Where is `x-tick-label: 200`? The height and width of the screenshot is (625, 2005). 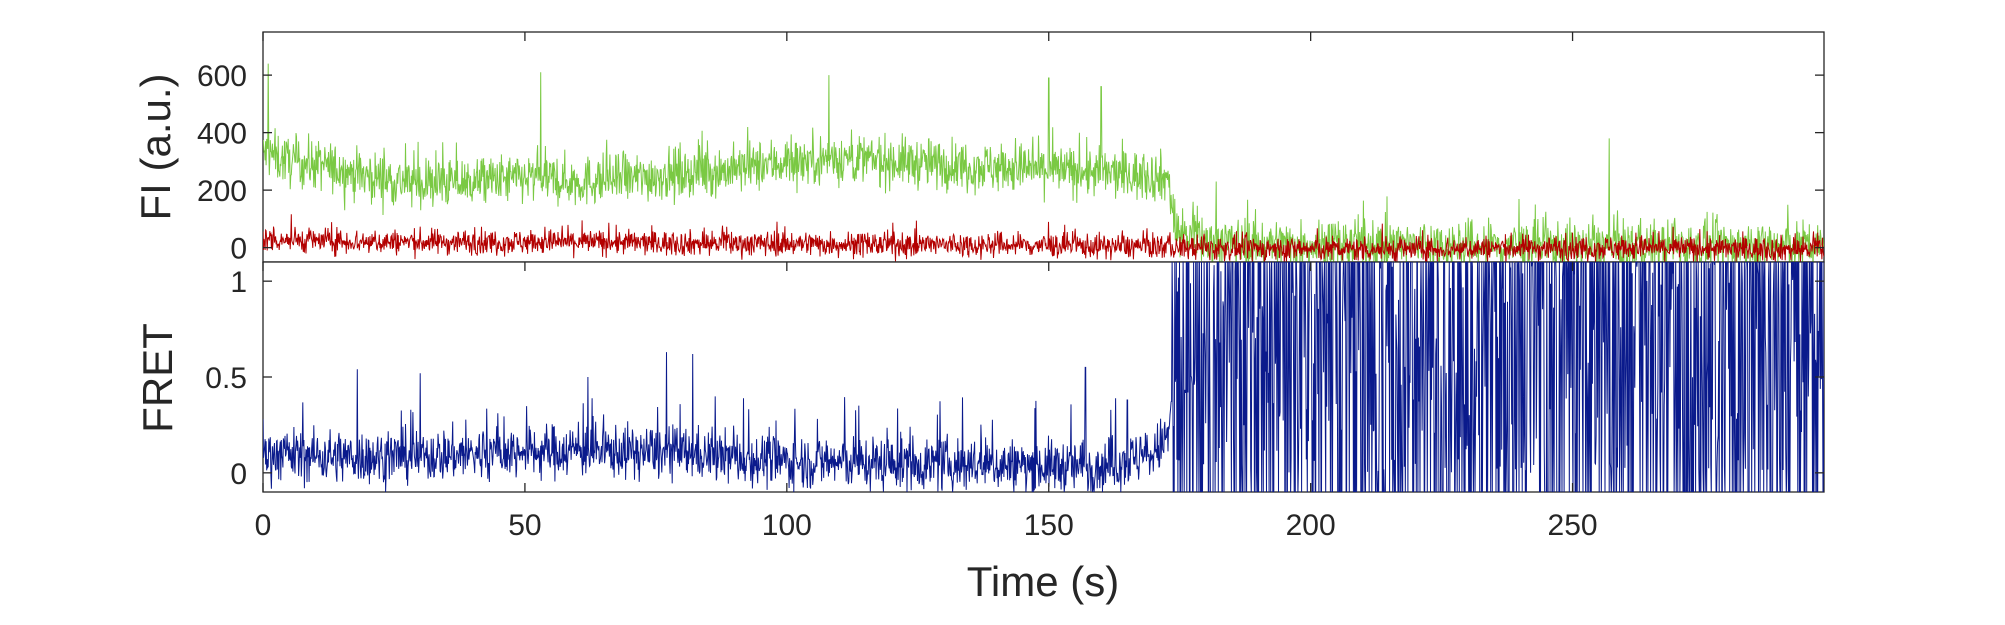
x-tick-label: 200 is located at coordinates (1311, 525).